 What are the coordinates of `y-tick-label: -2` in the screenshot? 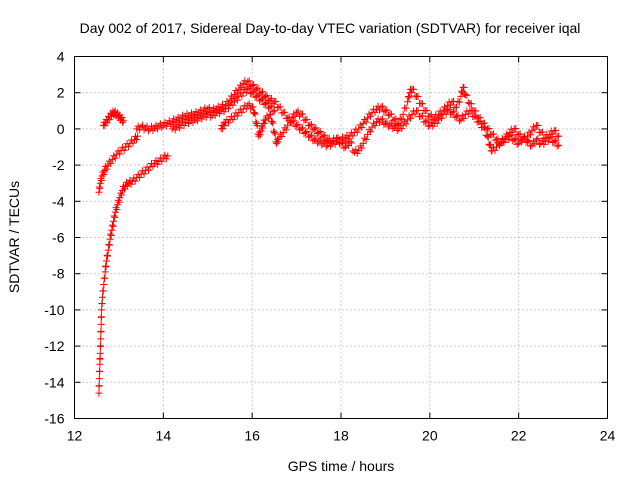 It's located at (58, 165).